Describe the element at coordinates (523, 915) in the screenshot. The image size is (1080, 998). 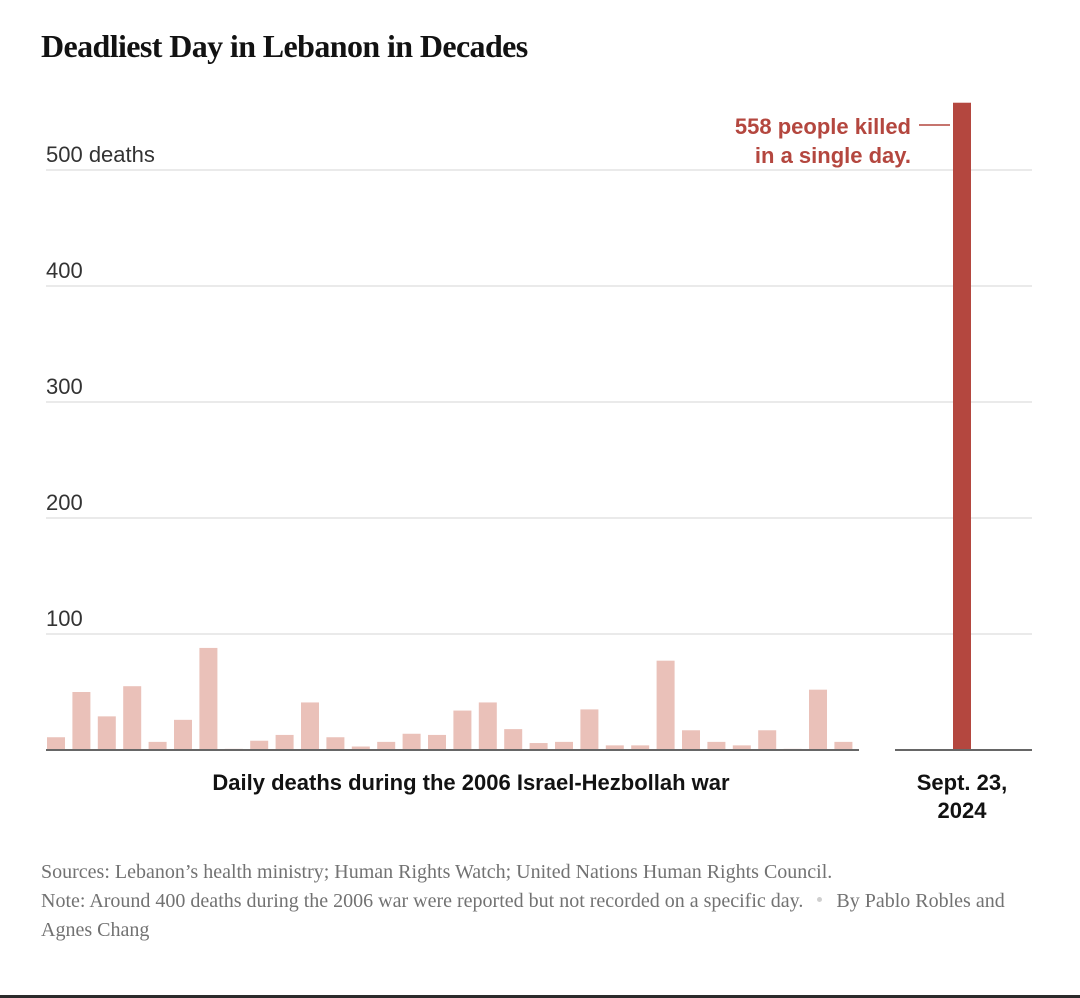
I see `footer-byline: By Pablo Robles and Agnes Chang` at that location.